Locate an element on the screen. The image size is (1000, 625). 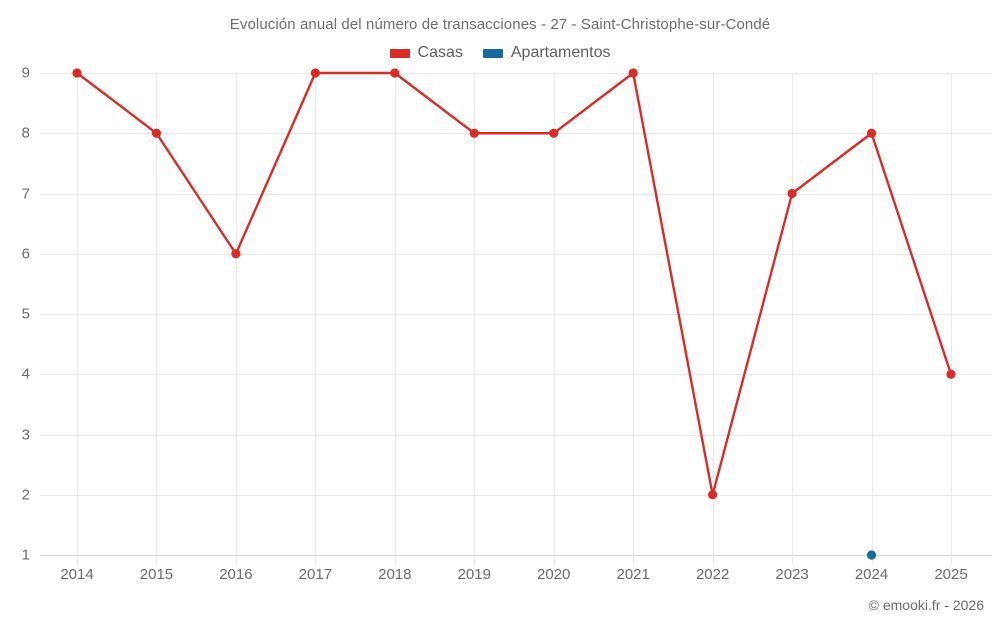
y-axis-tick-label: 8 is located at coordinates (25, 133).